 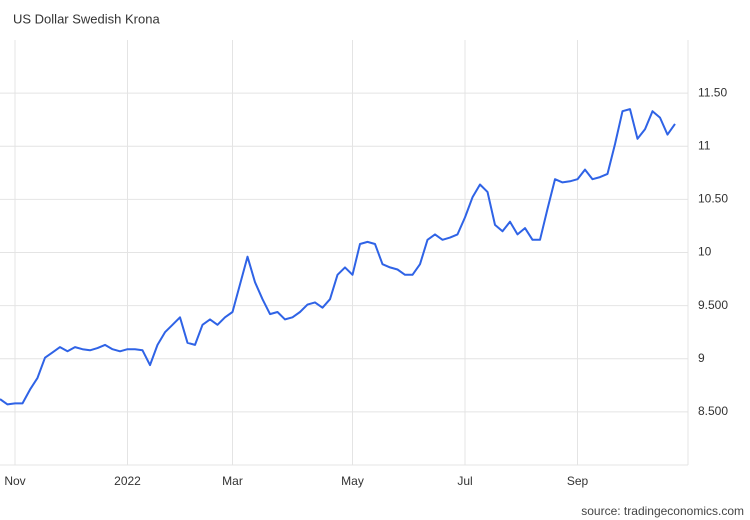 What do you see at coordinates (701, 358) in the screenshot?
I see `y-tick-label: 9` at bounding box center [701, 358].